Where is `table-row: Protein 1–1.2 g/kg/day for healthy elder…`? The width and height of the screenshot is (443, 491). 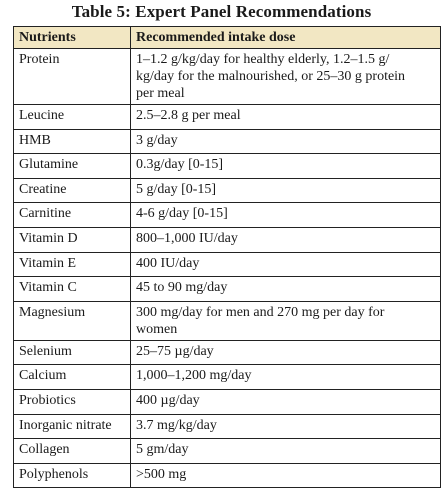
table-row: Protein 1–1.2 g/kg/day for healthy elder… is located at coordinates (227, 76).